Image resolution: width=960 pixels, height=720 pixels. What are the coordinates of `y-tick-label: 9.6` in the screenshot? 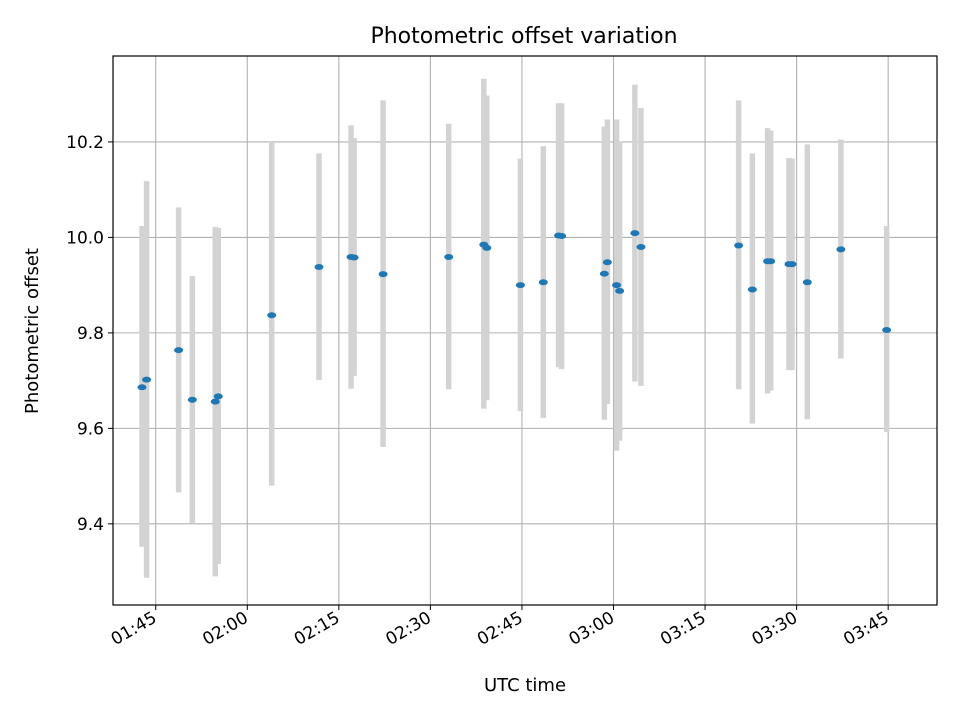 It's located at (90, 429).